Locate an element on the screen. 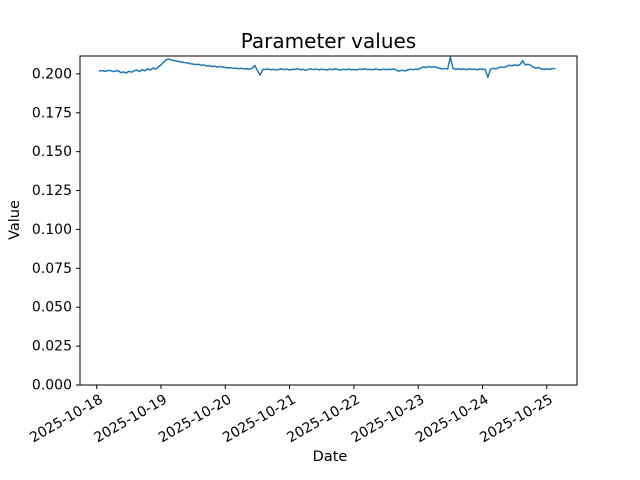 Image resolution: width=640 pixels, height=480 pixels. series-line is located at coordinates (327, 67).